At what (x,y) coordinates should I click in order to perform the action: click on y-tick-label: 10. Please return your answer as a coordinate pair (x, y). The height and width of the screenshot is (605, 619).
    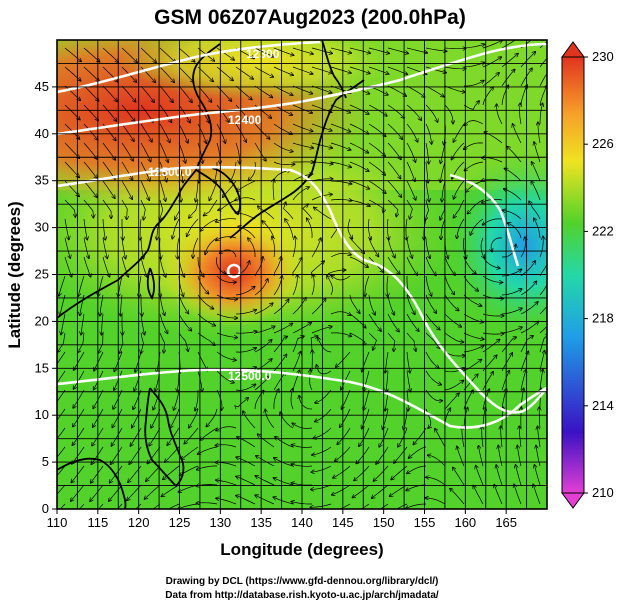
    Looking at the image, I should click on (42, 414).